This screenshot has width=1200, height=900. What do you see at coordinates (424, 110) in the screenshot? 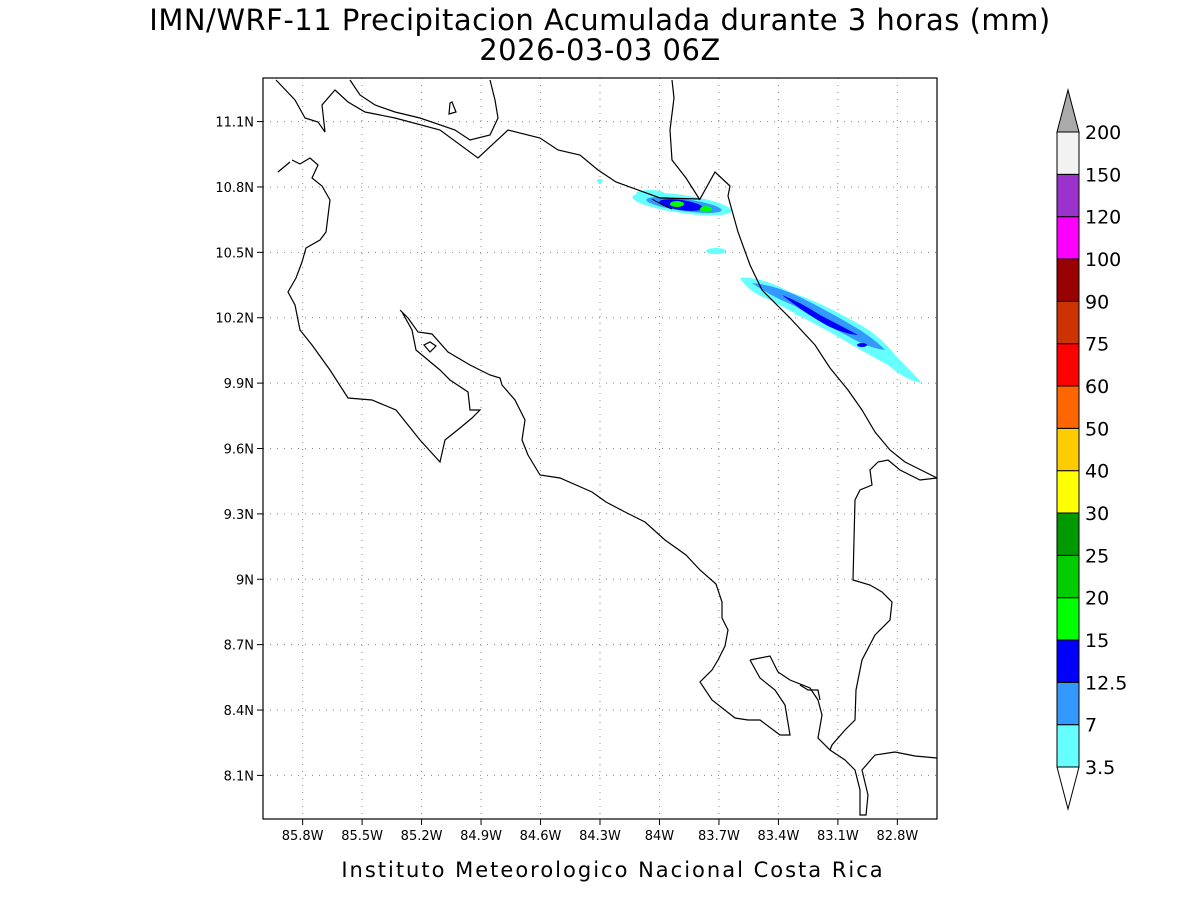
I see `lake-nicaragua-shore` at bounding box center [424, 110].